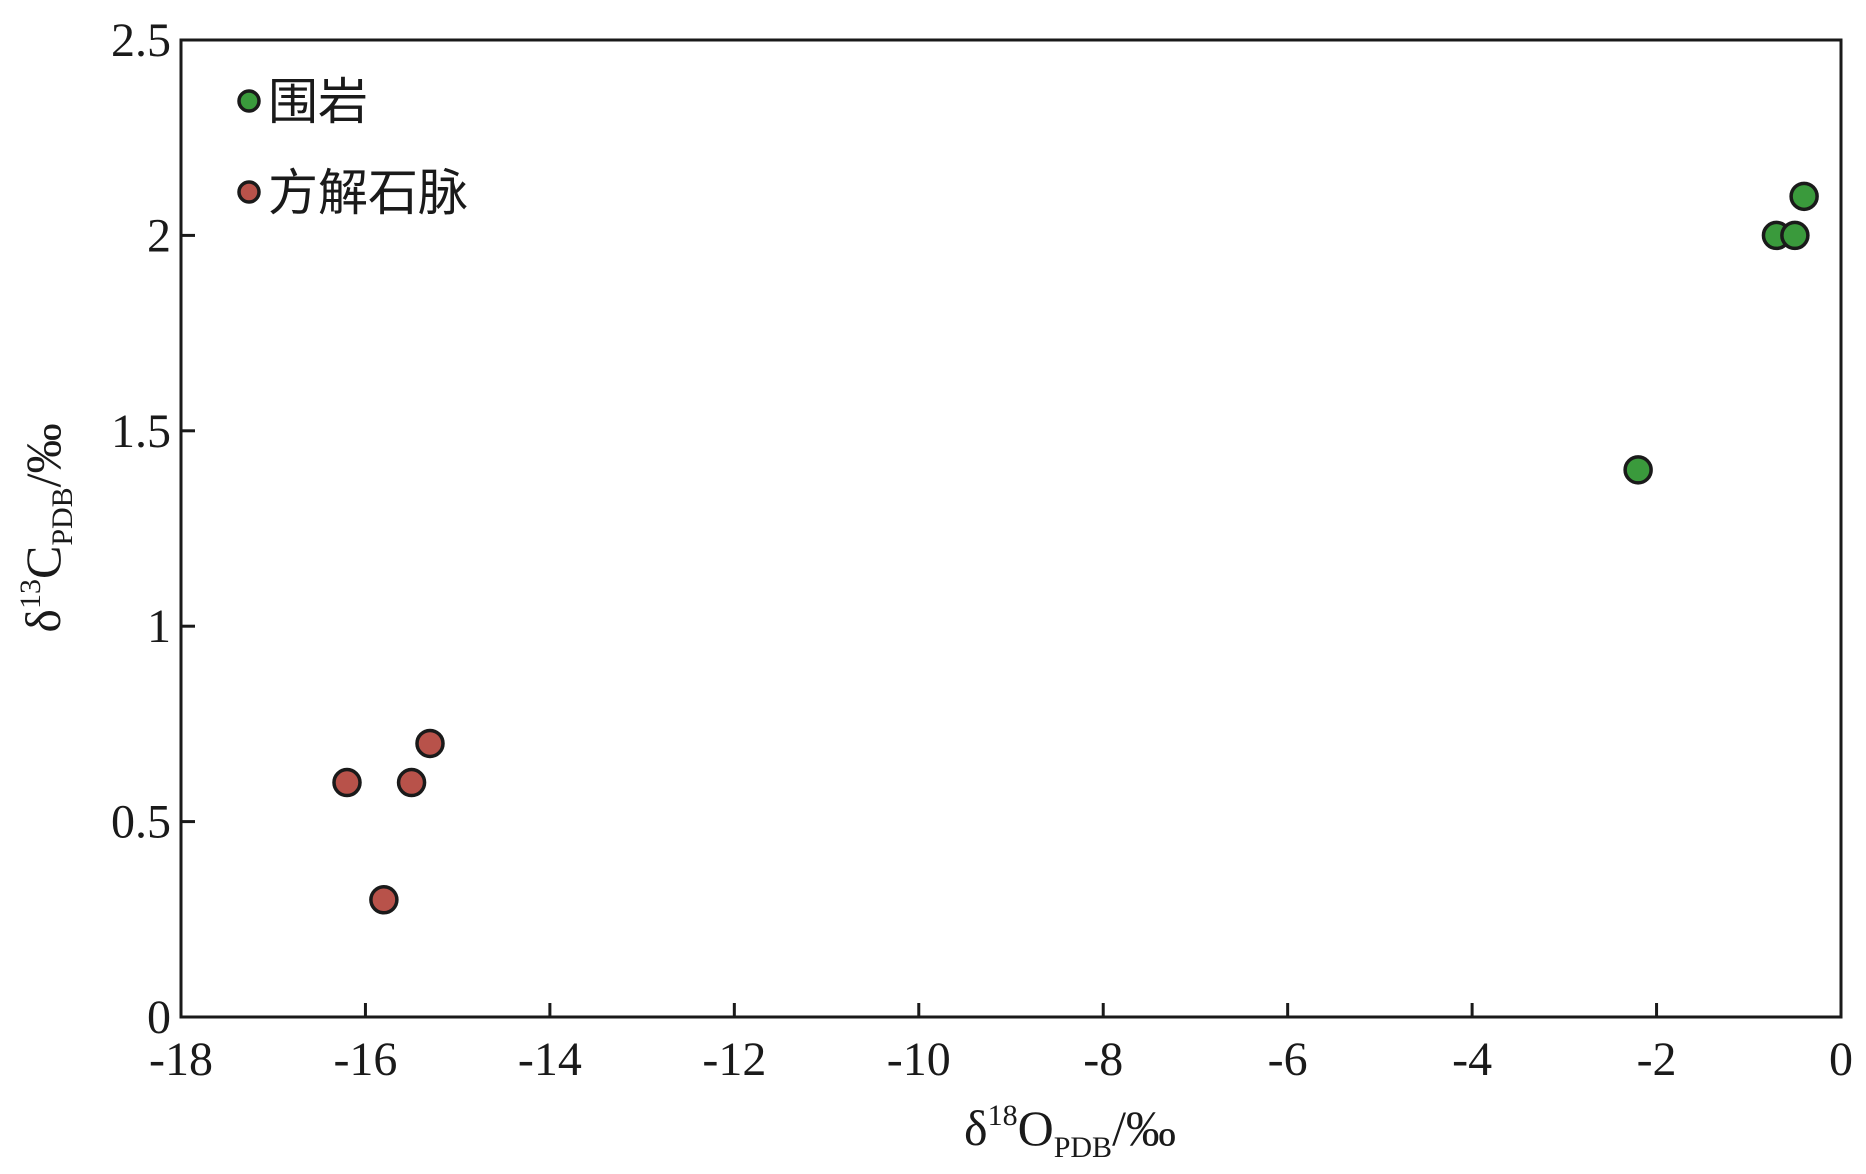 The image size is (1866, 1174). Describe the element at coordinates (1001, 1044) in the screenshot. I see `x-axis: -18 -16 -14 -12 -10 -8 -6 -4 -2 0` at that location.